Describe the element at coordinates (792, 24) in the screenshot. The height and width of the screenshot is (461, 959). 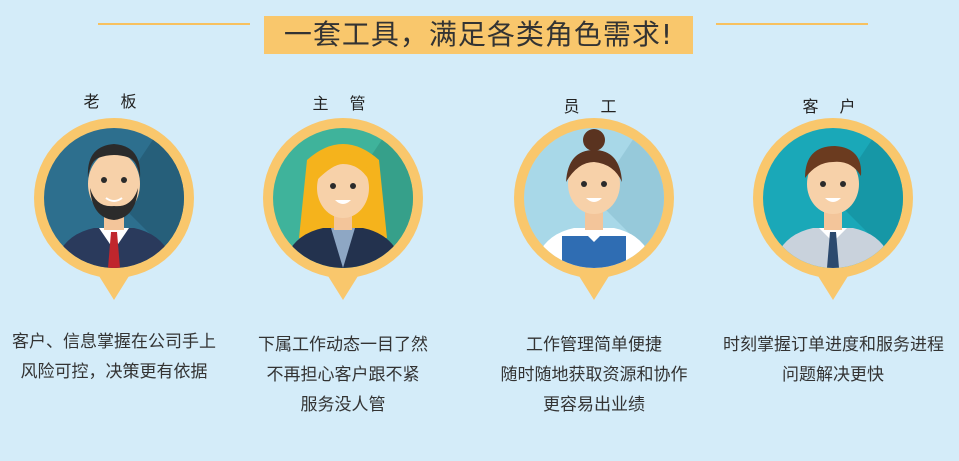
I see `title-decor-line-right` at that location.